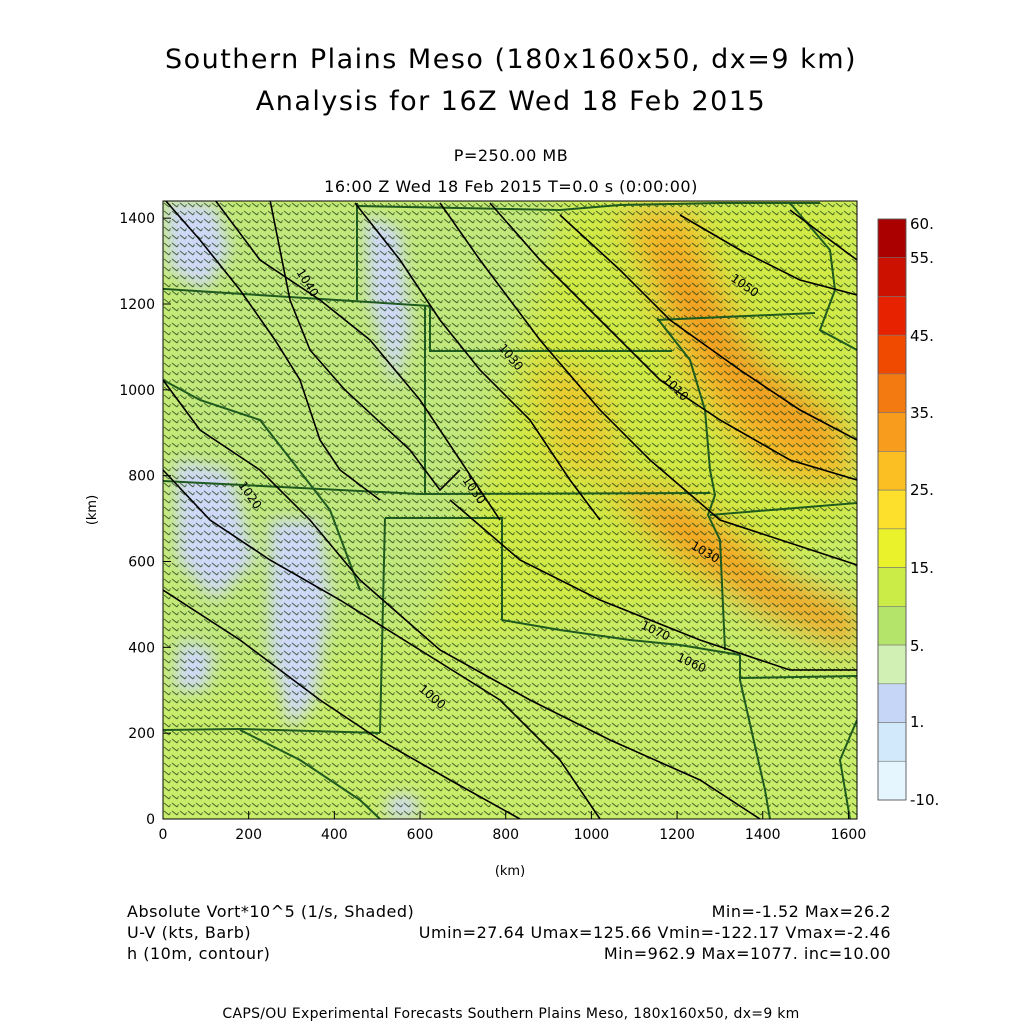 This screenshot has height=1022, width=1022. I want to click on legend-contour-name: h (10m, contour), so click(199, 953).